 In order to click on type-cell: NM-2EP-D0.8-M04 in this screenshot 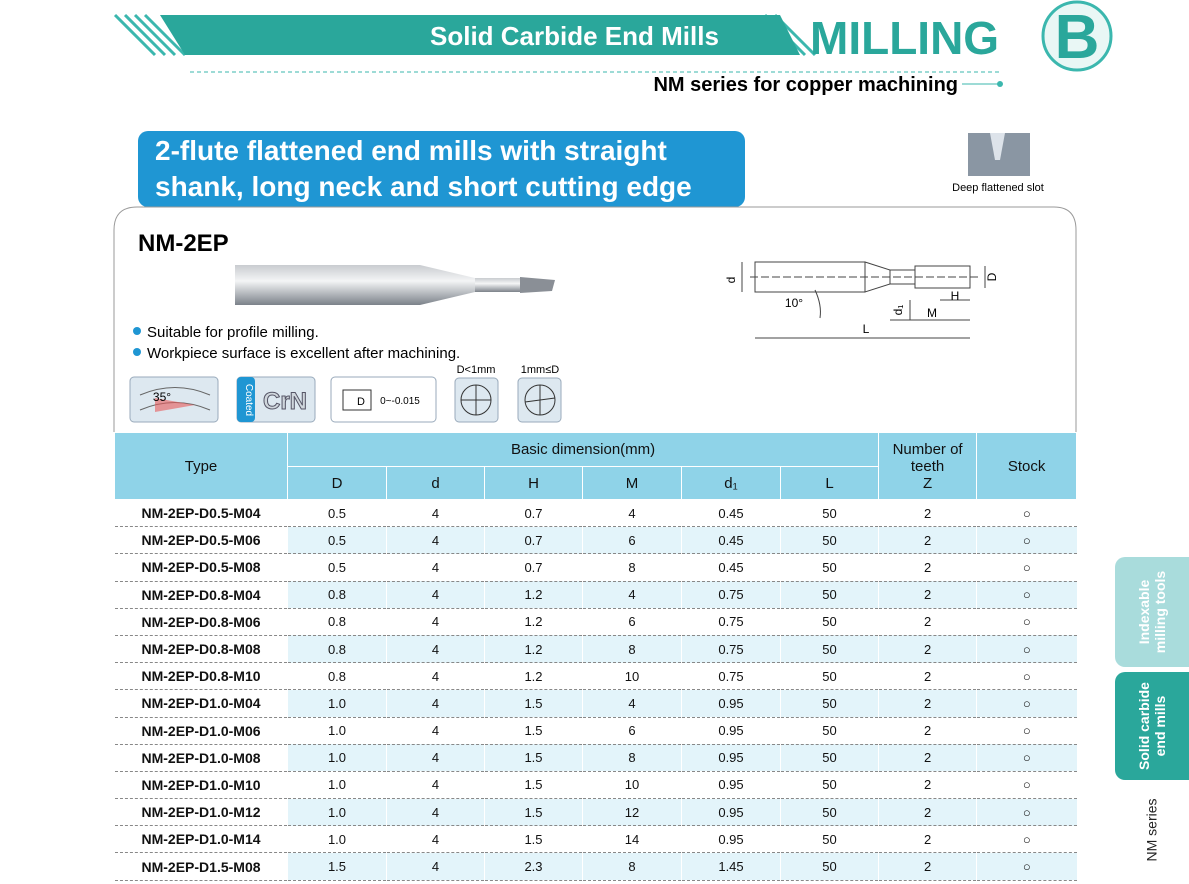, I will do `click(201, 595)`.